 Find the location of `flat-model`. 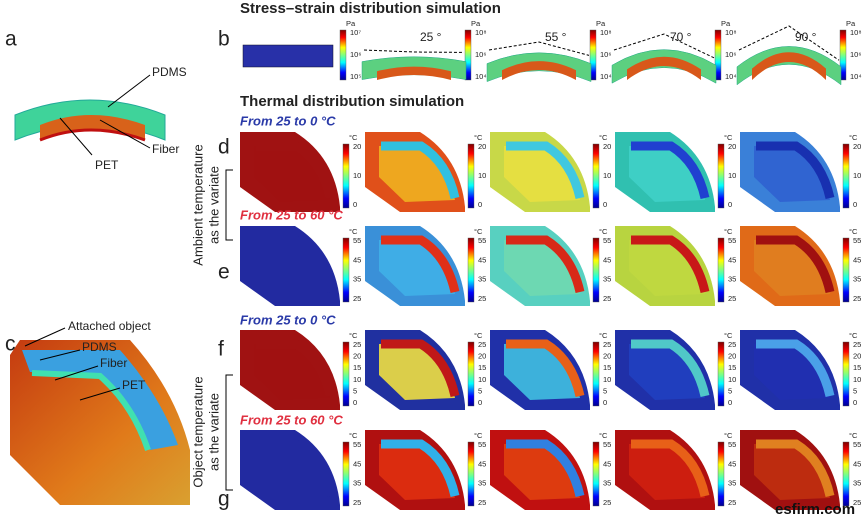

flat-model is located at coordinates (288, 56).